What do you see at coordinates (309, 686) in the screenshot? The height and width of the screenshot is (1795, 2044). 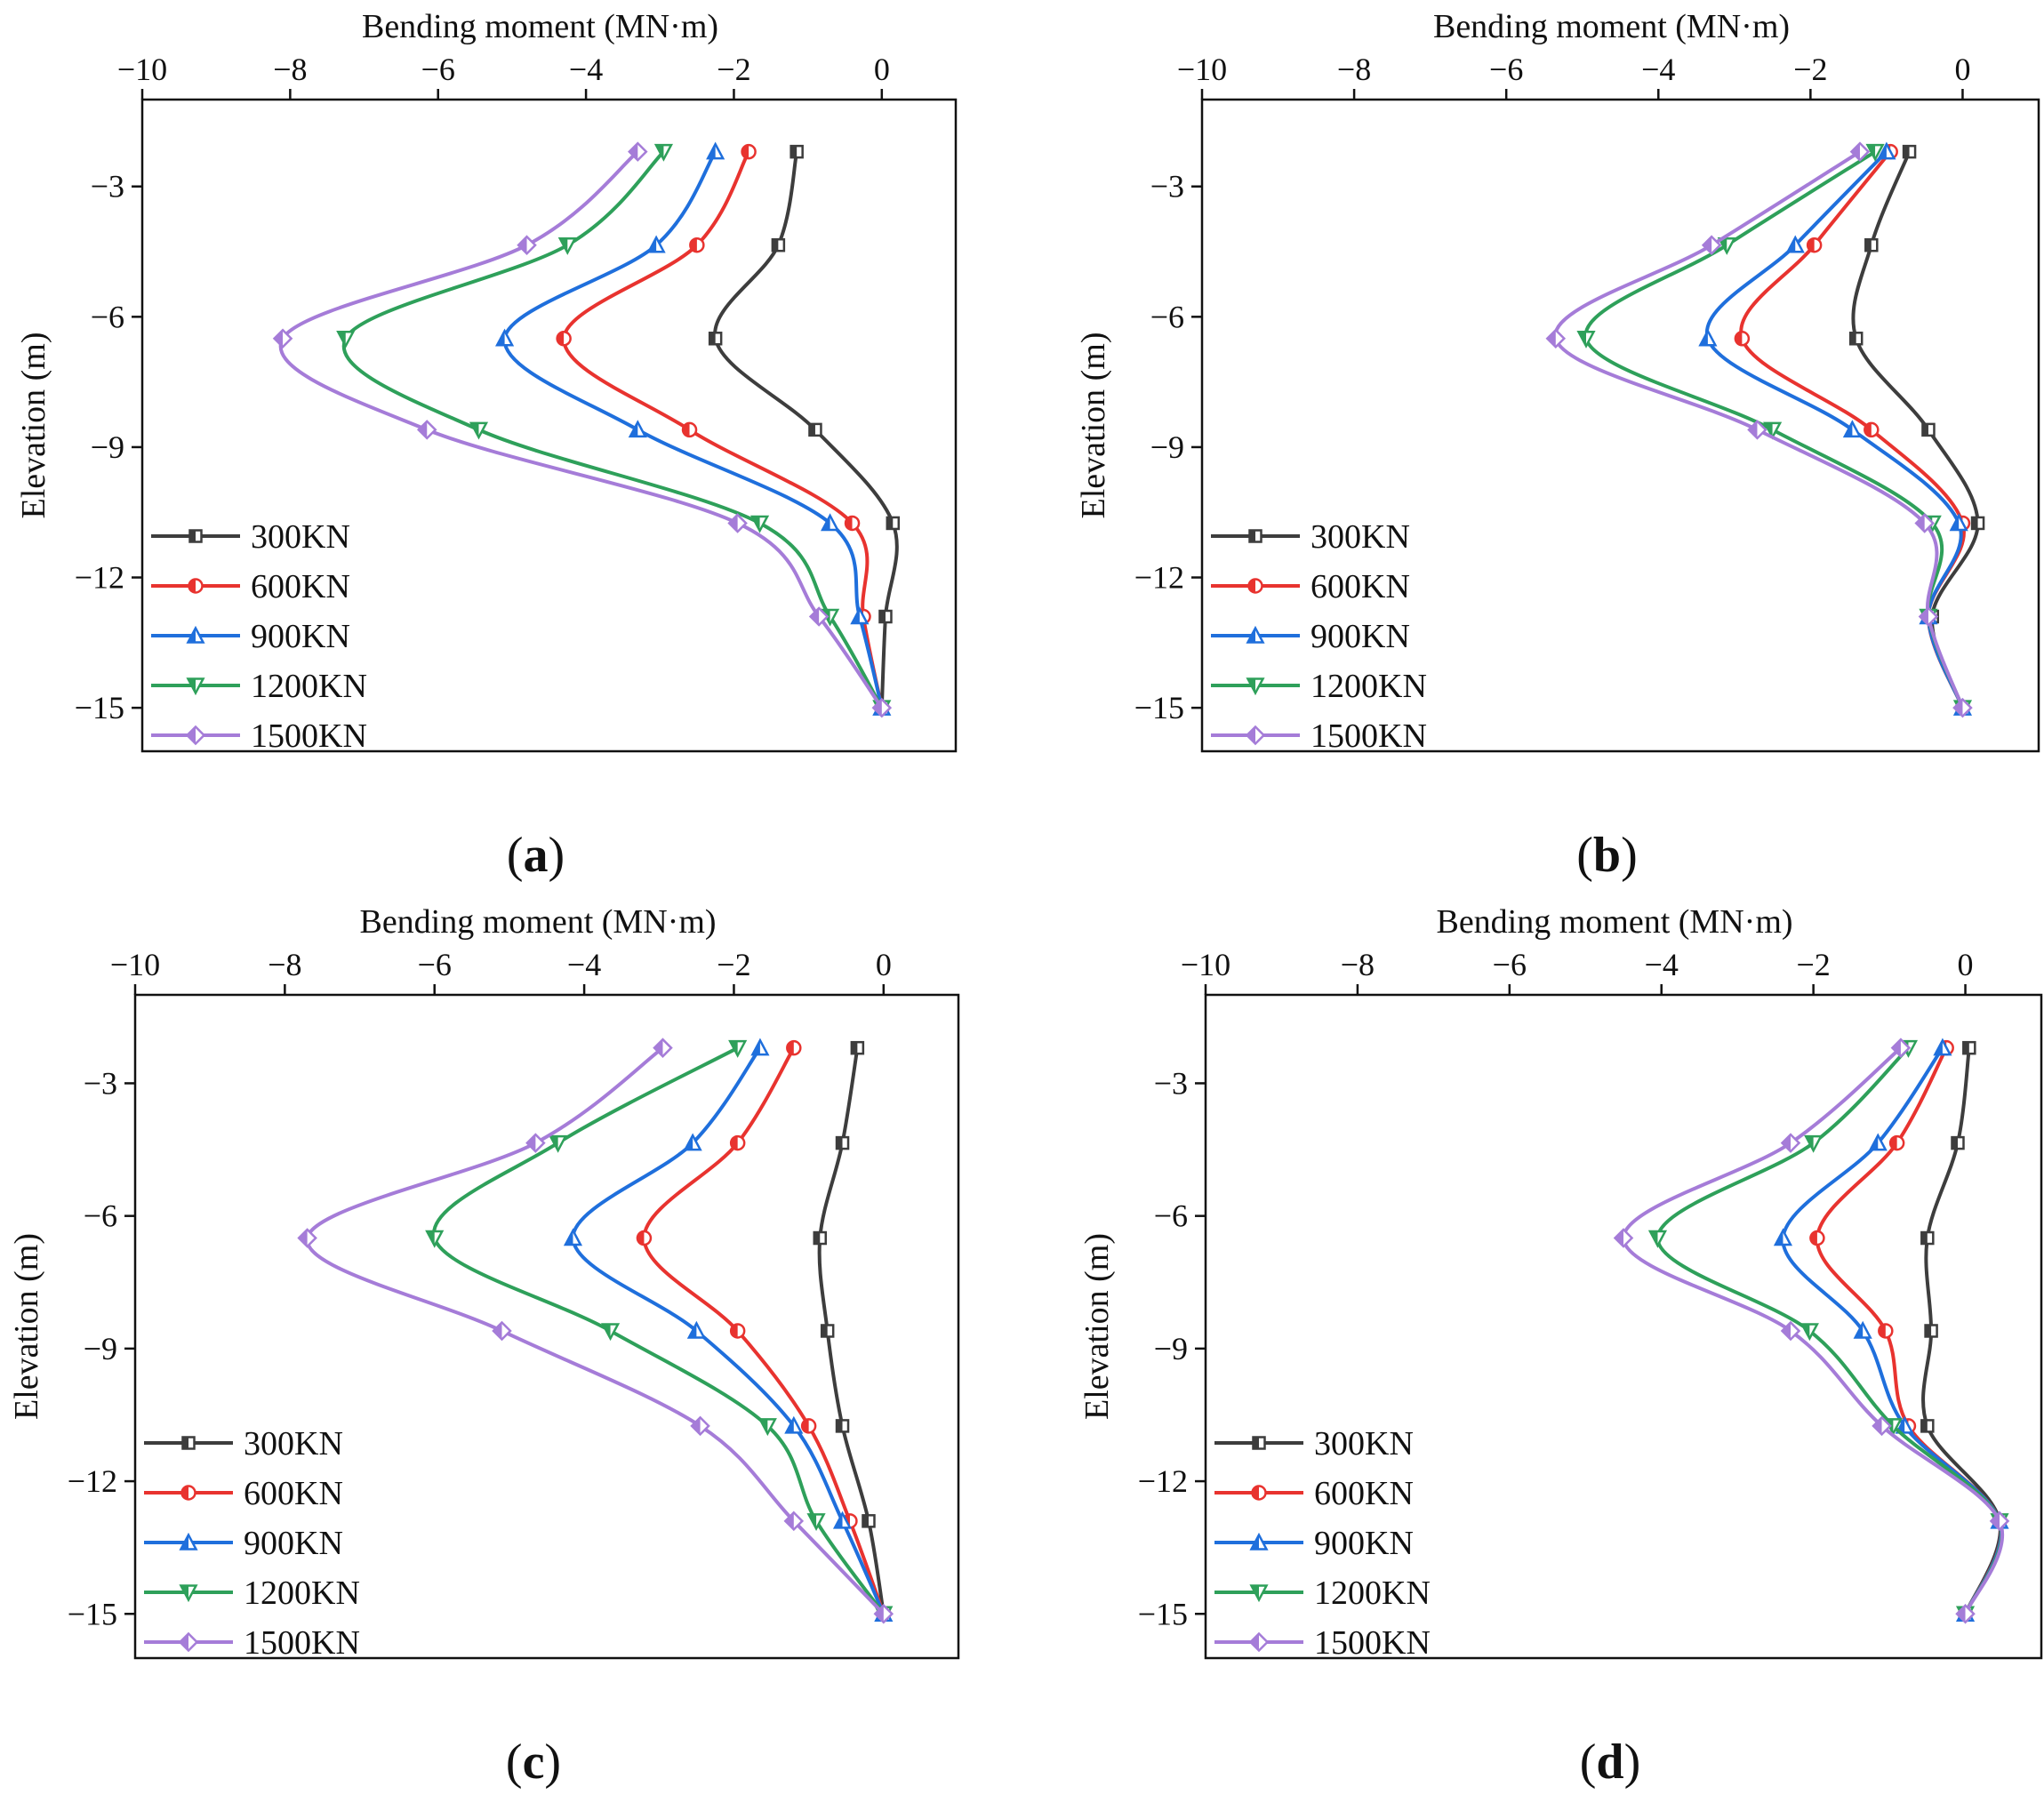 I see `legend-label: 1200KN` at bounding box center [309, 686].